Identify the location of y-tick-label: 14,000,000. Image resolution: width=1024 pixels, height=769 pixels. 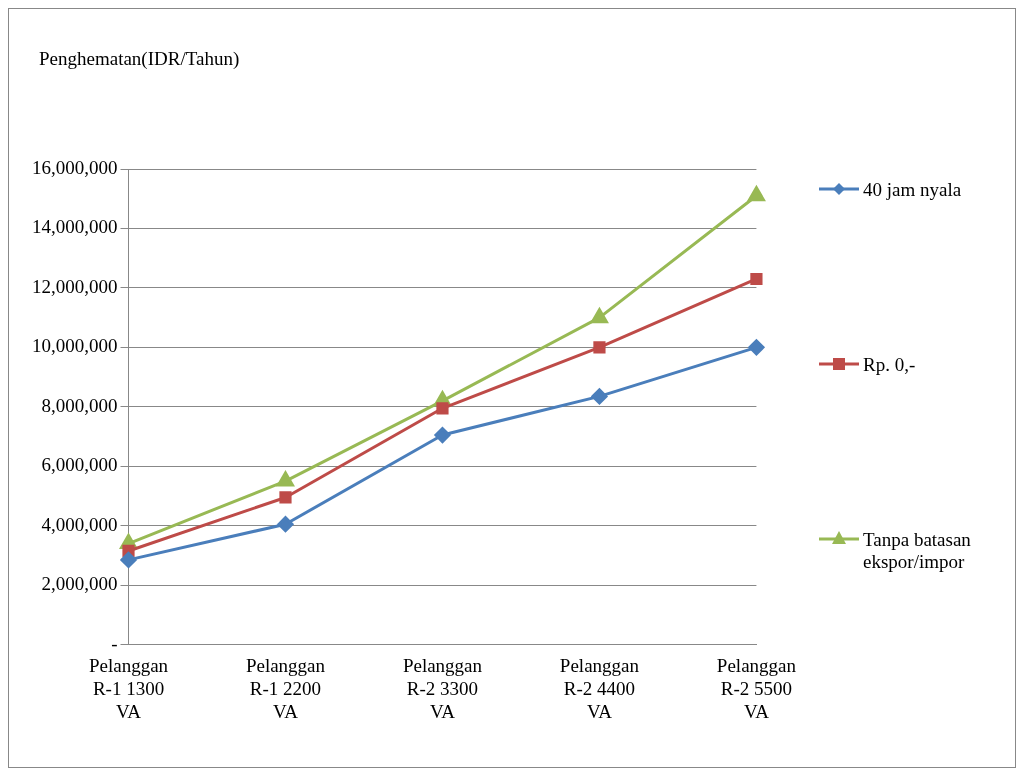
(75, 227).